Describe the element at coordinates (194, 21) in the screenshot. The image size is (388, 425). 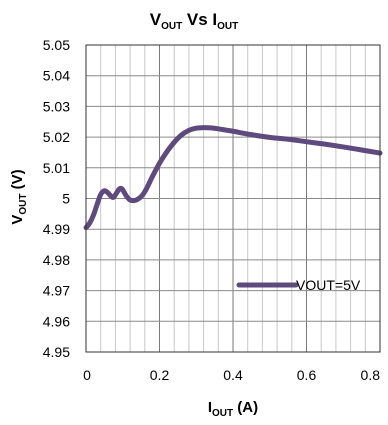
I see `chart-title: VOUT Vs IOUT` at that location.